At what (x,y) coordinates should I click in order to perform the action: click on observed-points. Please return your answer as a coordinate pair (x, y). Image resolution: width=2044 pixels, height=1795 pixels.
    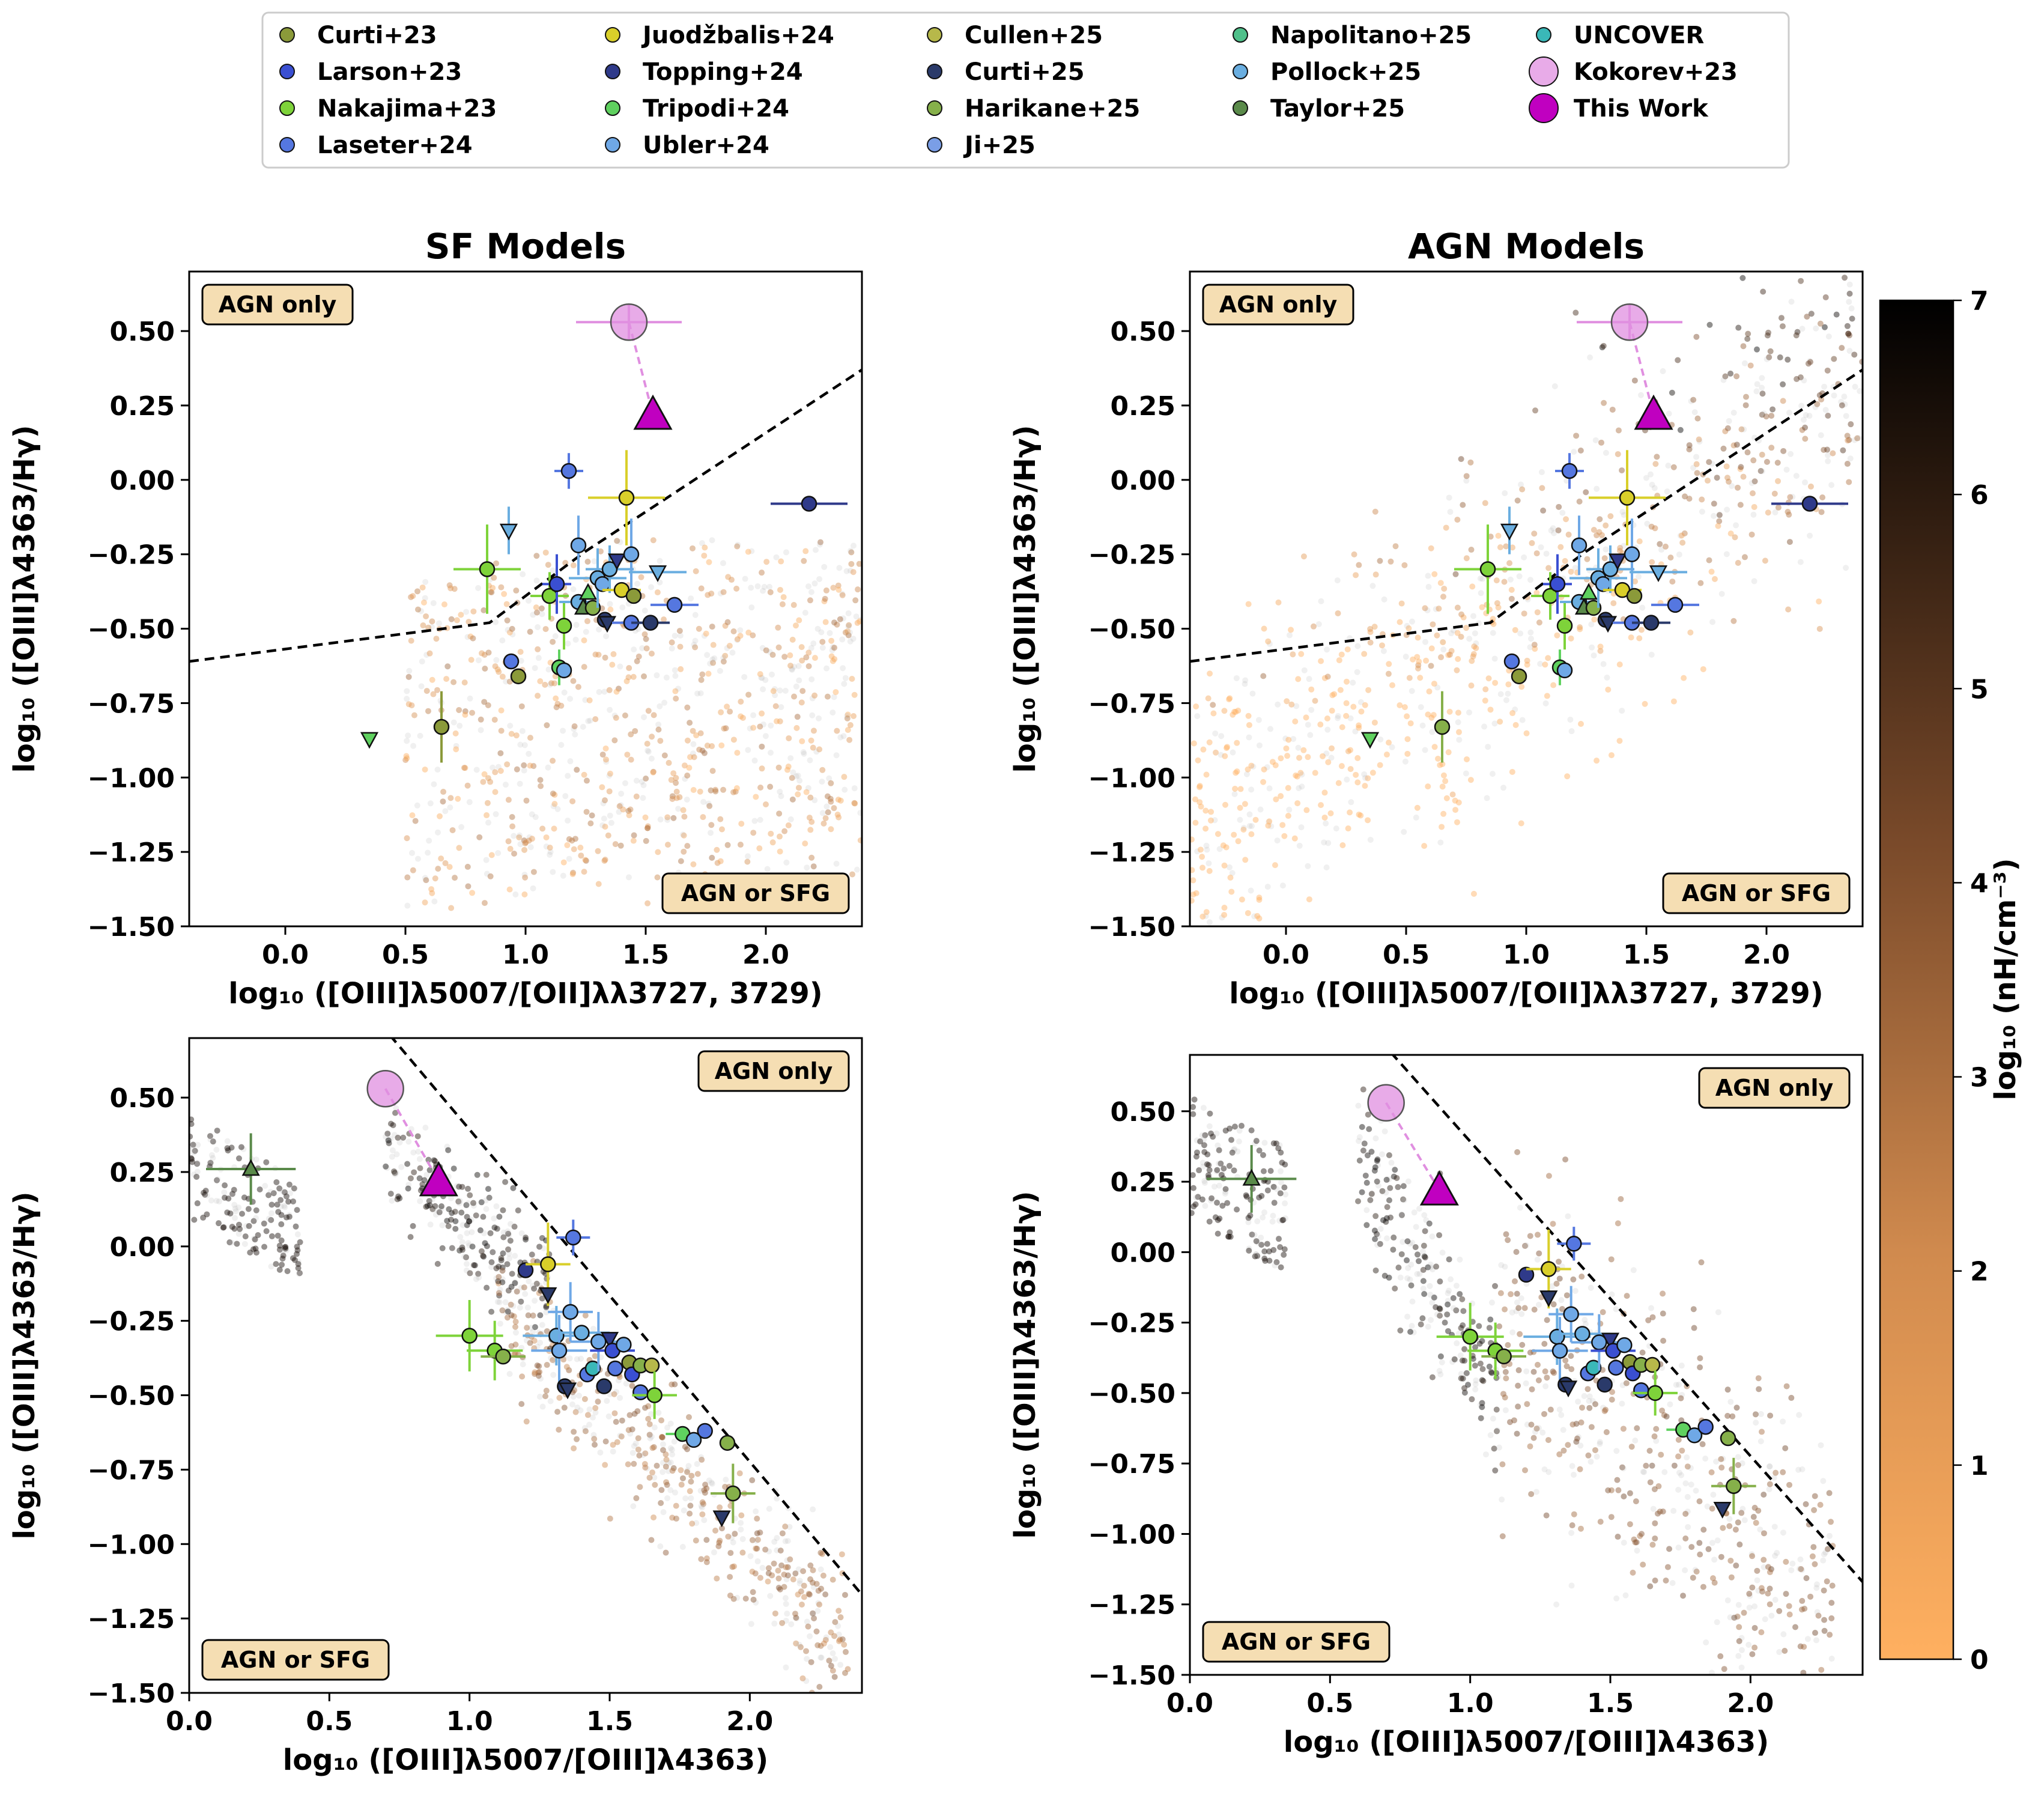
    Looking at the image, I should click on (604, 606).